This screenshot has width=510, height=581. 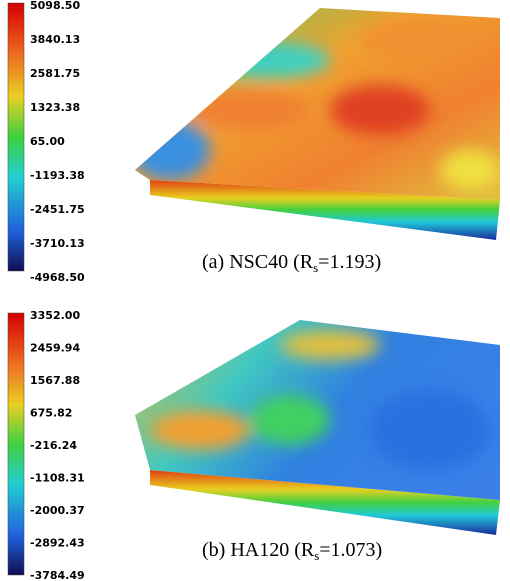 I want to click on colorbar-tick-label: 3840.13, so click(x=55, y=39).